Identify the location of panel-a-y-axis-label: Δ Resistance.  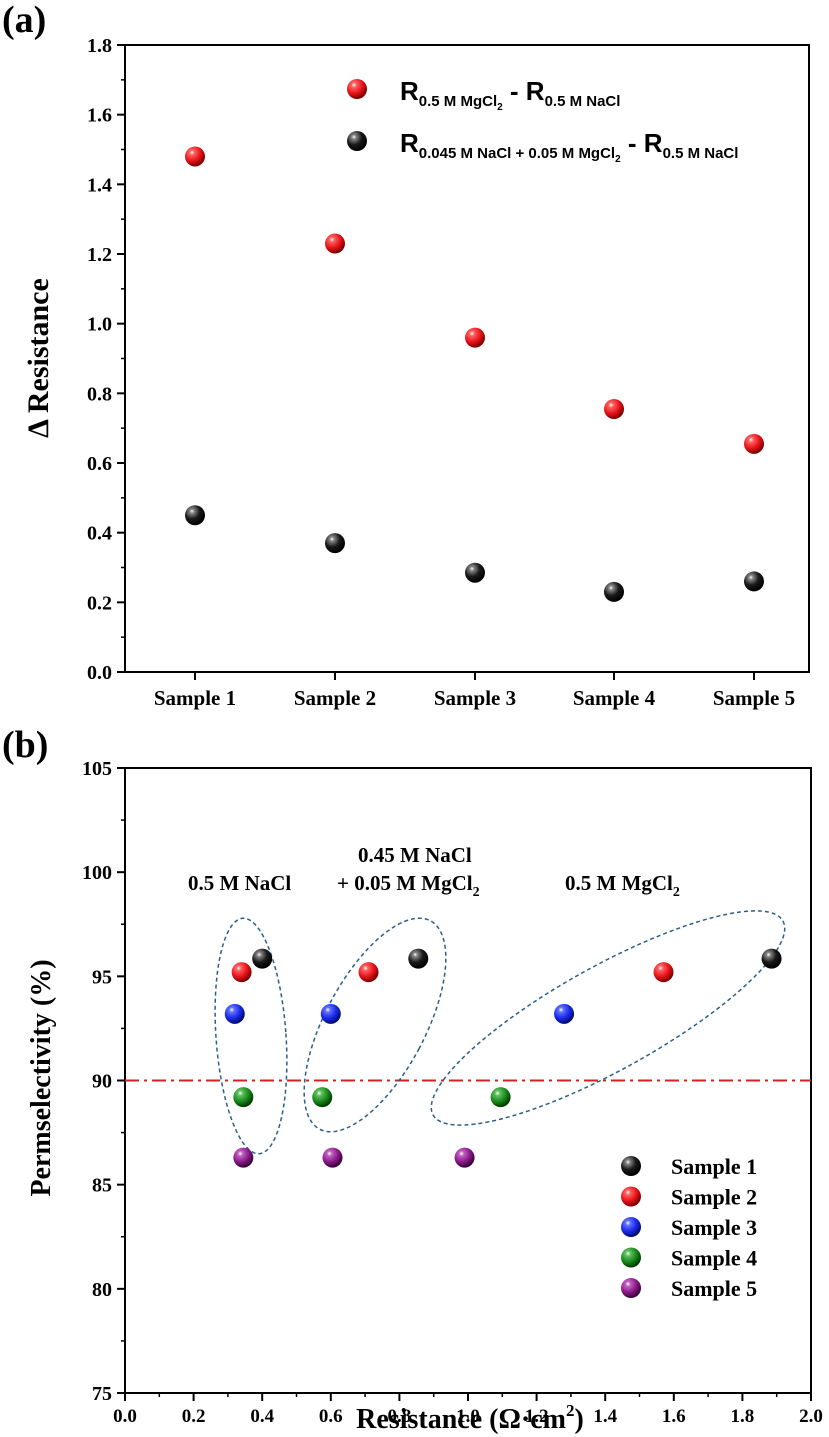
(38, 358).